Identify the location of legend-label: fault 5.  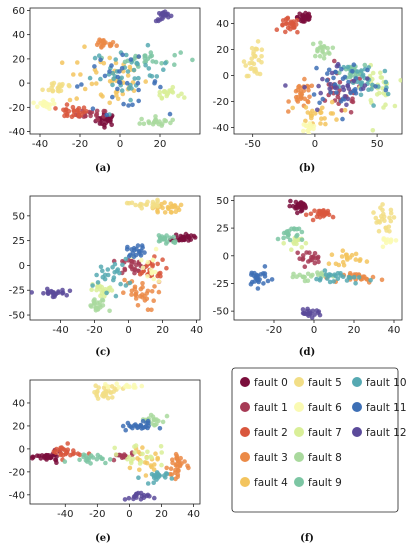
(325, 383).